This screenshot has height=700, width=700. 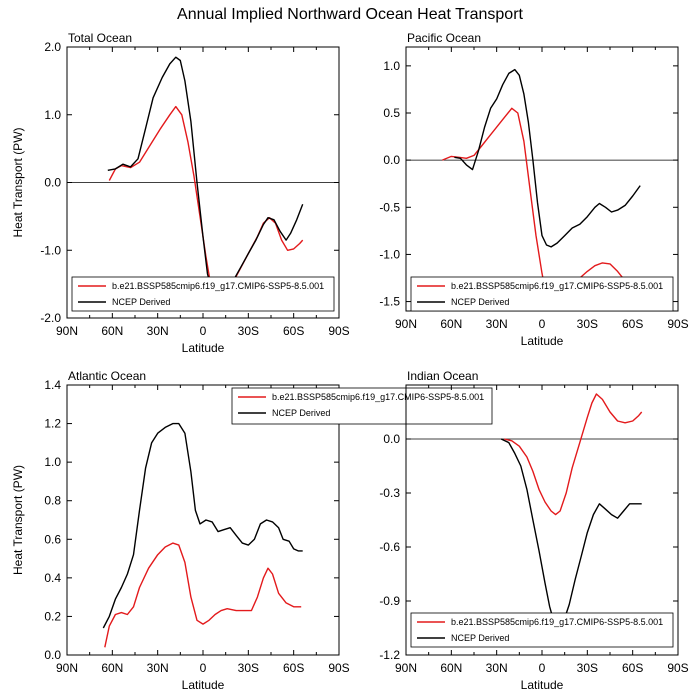 I want to click on y-tick-label: -1.5, so click(x=389, y=302).